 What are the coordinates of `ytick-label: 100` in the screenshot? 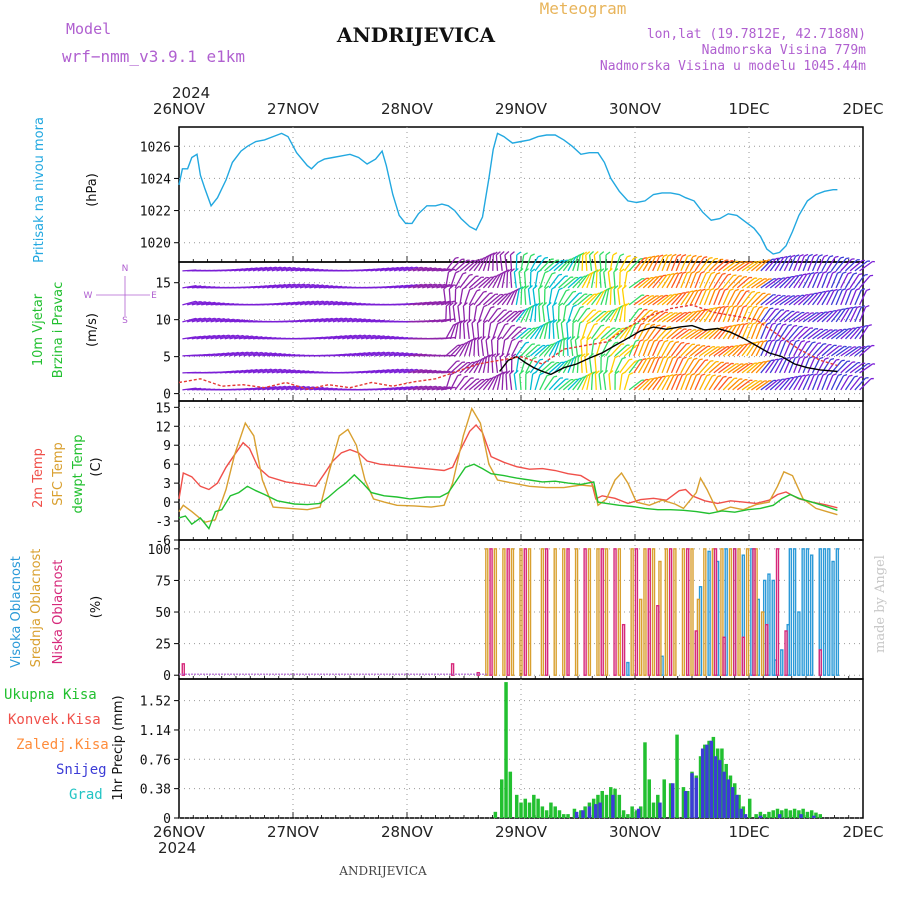 It's located at (159, 550).